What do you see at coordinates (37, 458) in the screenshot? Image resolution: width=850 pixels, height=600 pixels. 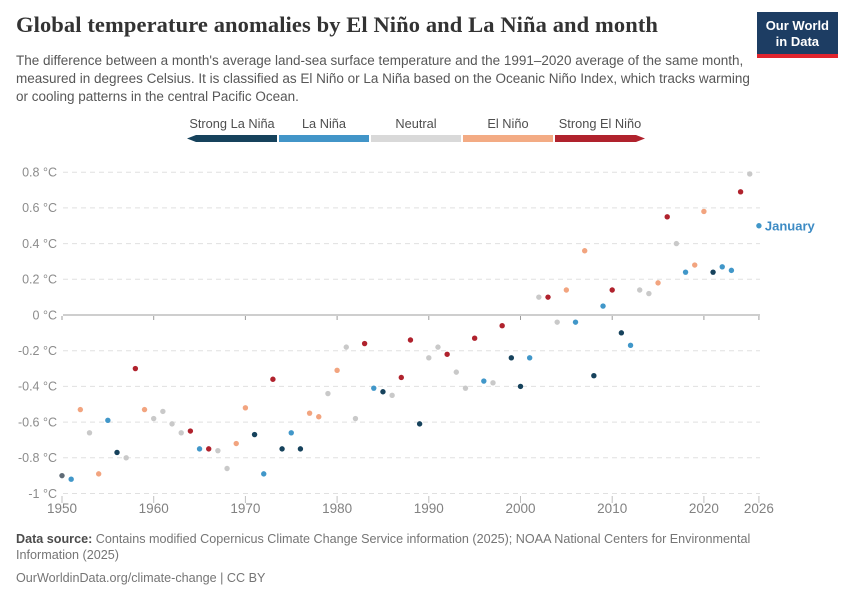 I see `y-tick-label: -0.8 °C` at bounding box center [37, 458].